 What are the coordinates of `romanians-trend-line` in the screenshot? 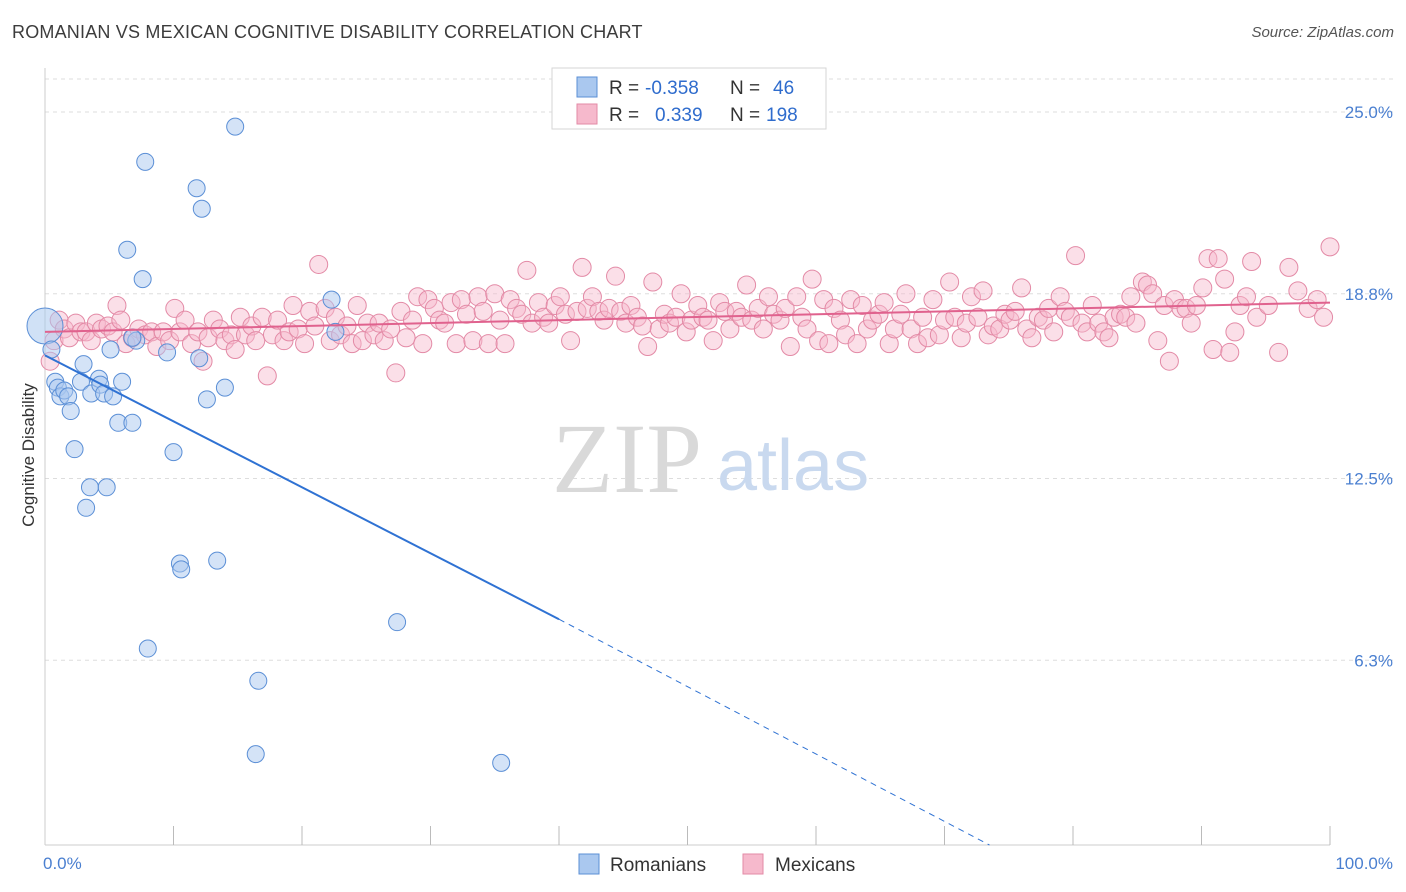 It's located at (302, 487).